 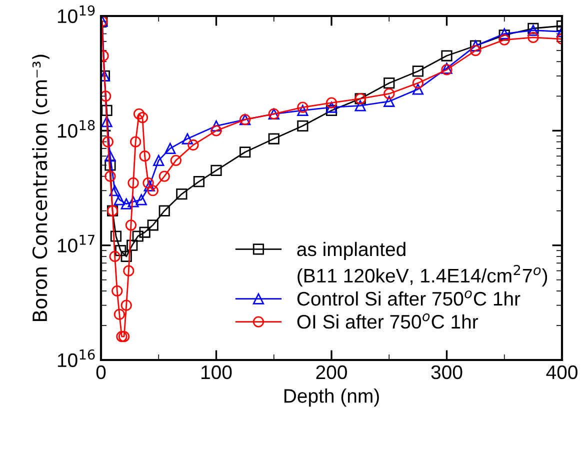 What do you see at coordinates (446, 372) in the screenshot?
I see `x-tick-label: 300` at bounding box center [446, 372].